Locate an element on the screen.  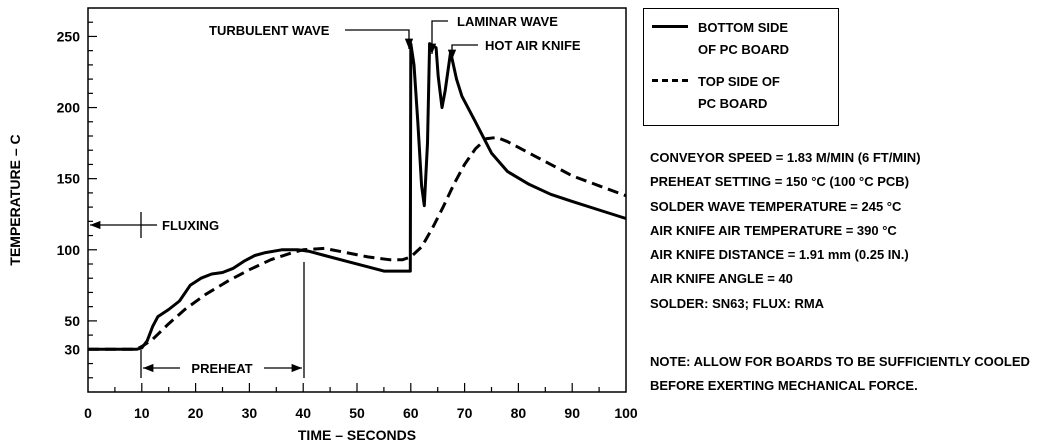
x-axis-ticks: 0 10 20 30 40 50 60 70 80 90 100 is located at coordinates (361, 402).